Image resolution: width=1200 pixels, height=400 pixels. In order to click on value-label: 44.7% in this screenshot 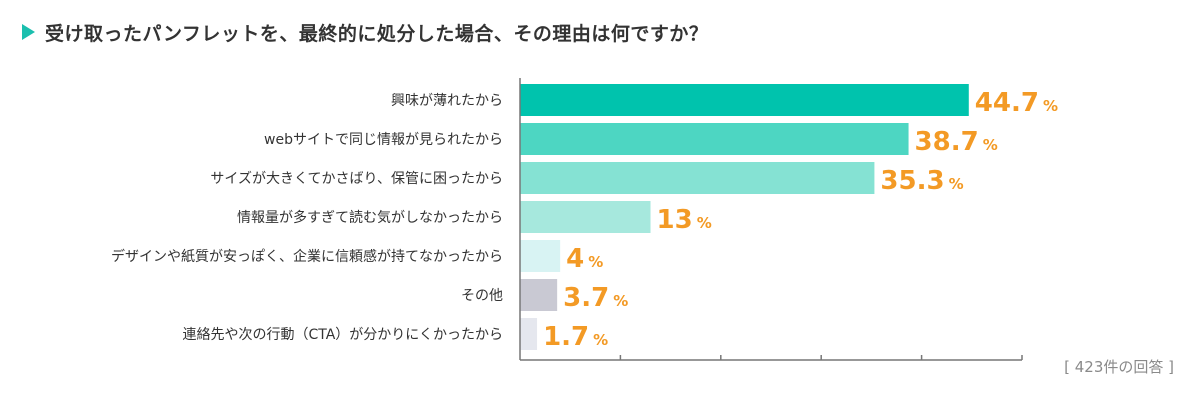, I will do `click(1016, 103)`.